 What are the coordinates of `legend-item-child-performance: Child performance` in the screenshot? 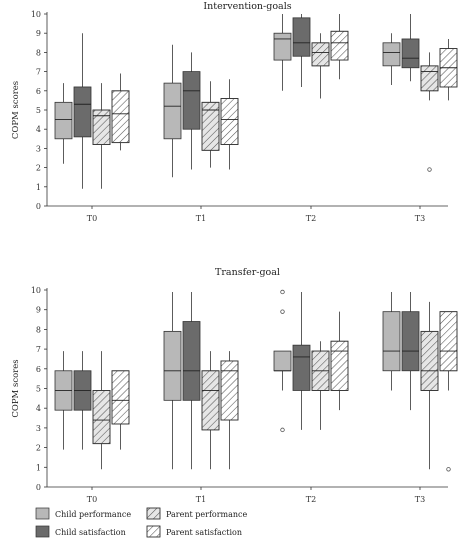 It's located at (83, 513).